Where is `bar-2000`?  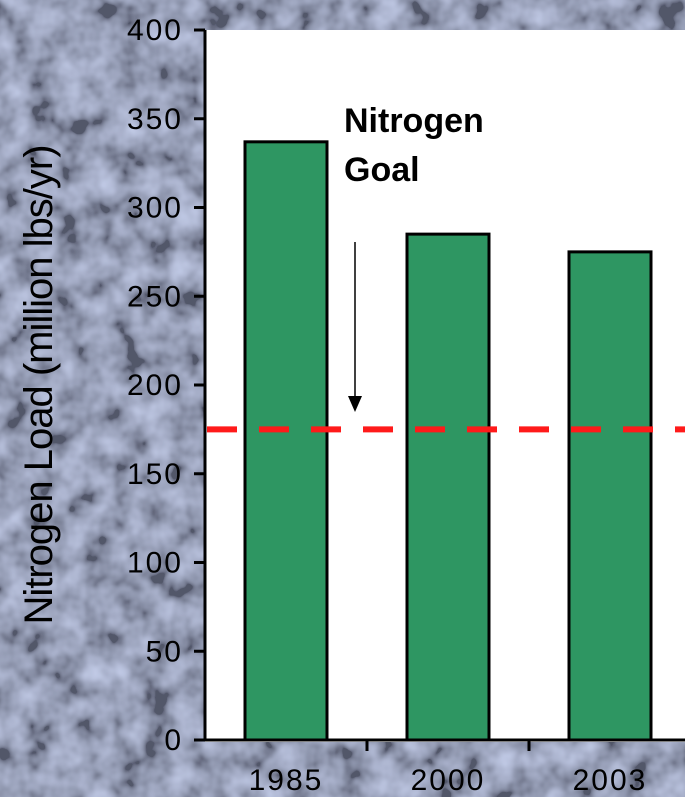
bar-2000 is located at coordinates (448, 487).